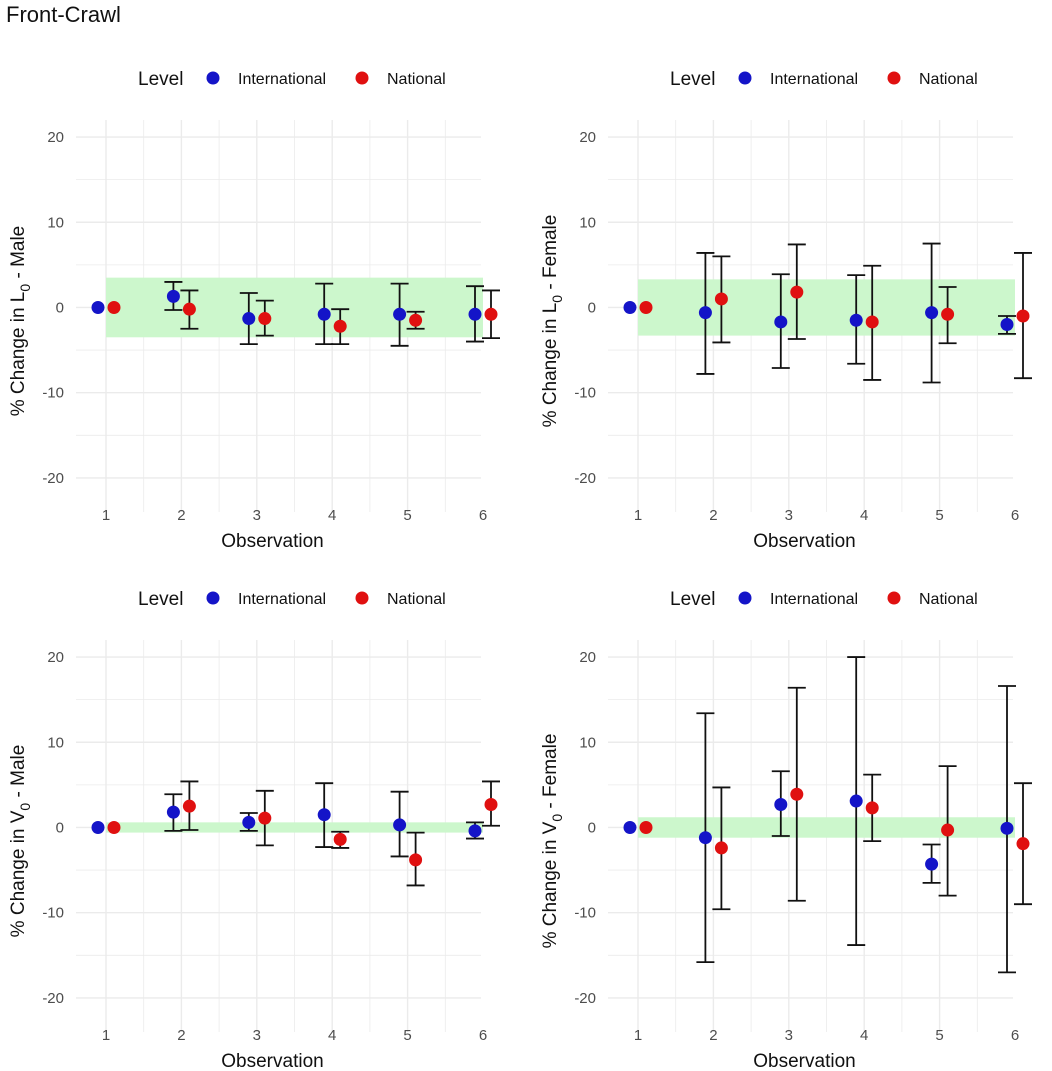  Describe the element at coordinates (20, 841) in the screenshot. I see `y-axis-label: % Change in V0 - Male` at that location.